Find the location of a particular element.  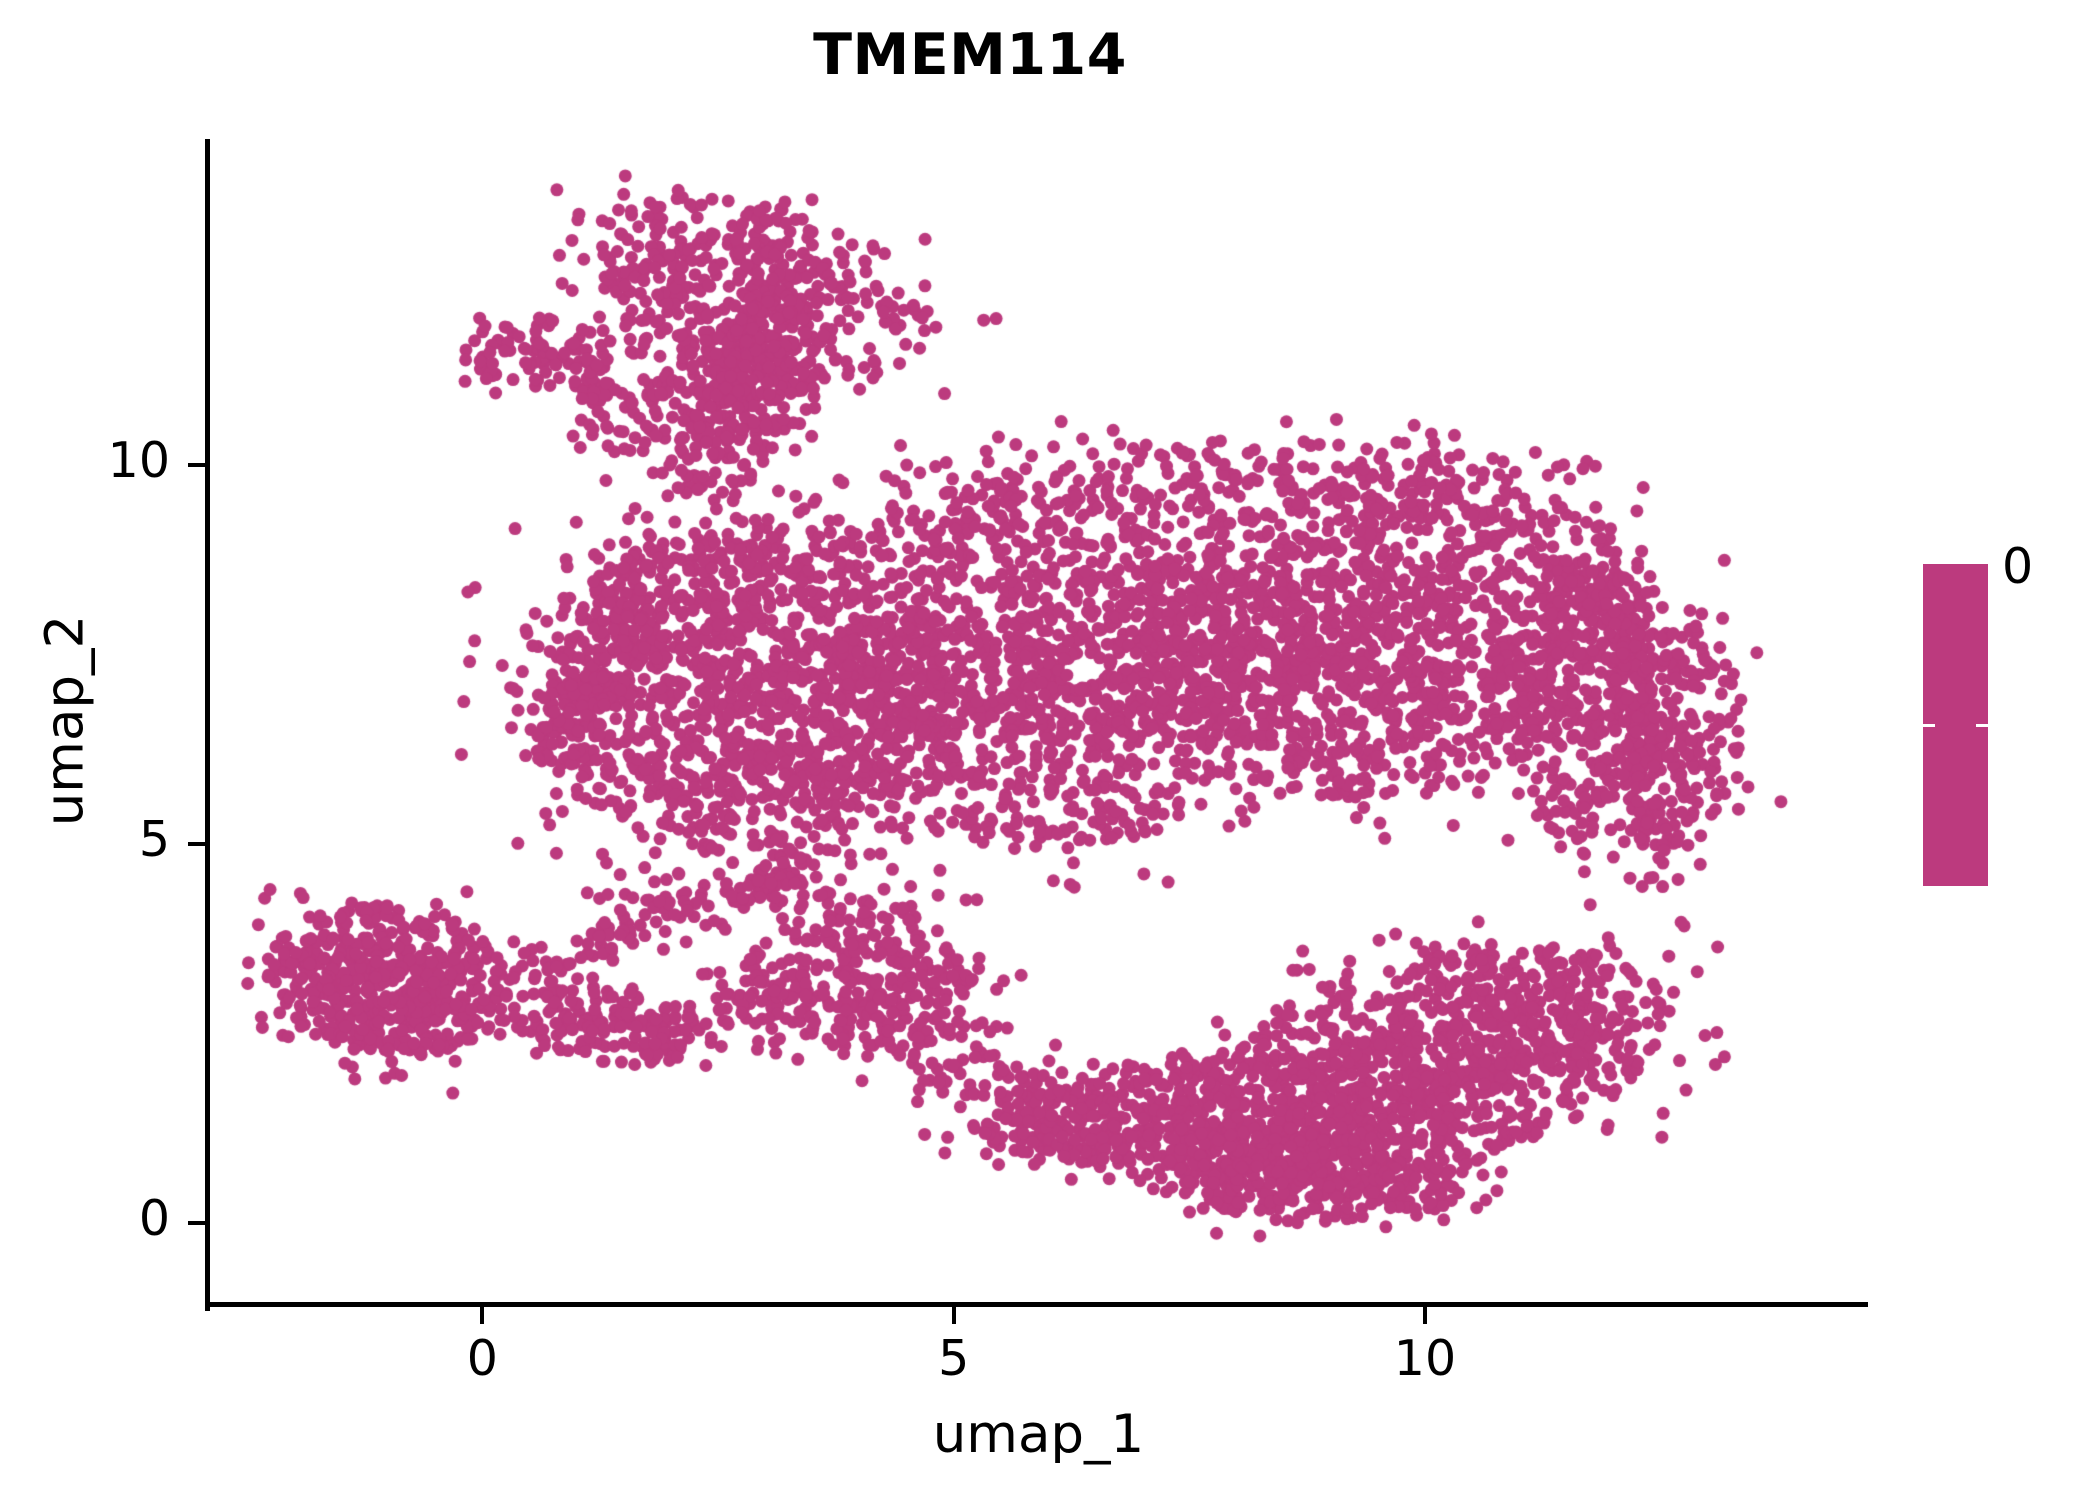

page-title: TMEM114 is located at coordinates (970, 55).